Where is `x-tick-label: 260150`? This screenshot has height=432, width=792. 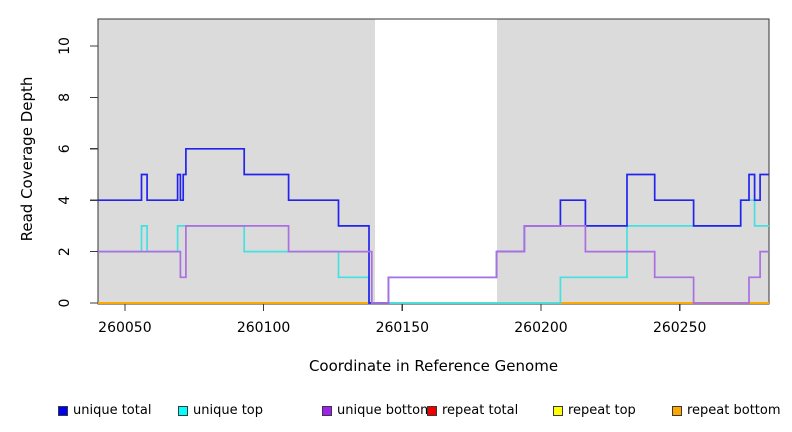
x-tick-label: 260150 is located at coordinates (402, 328).